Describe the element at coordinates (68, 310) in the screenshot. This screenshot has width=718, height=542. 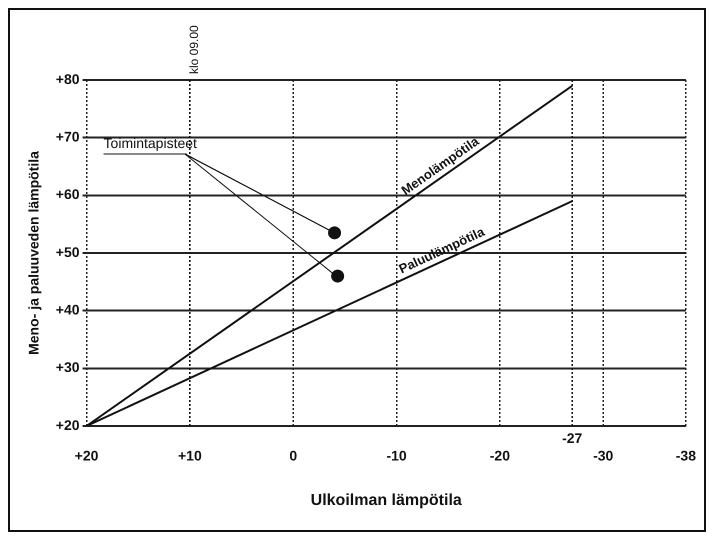
I see `y-tick-label: +40` at that location.